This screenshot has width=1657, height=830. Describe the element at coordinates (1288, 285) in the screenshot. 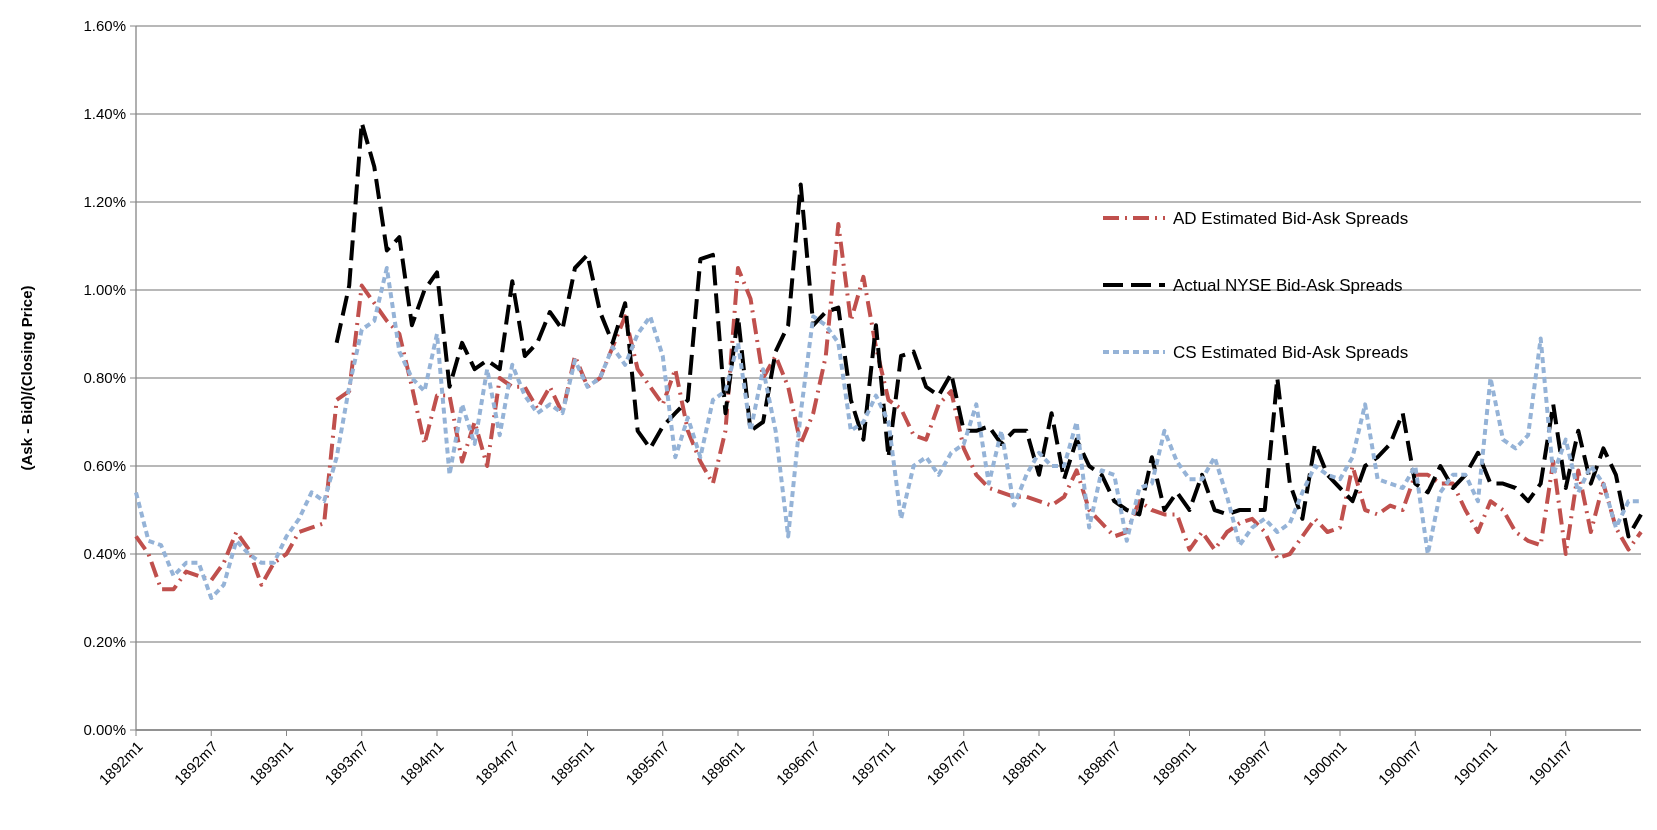

I see `legend-label: Actual NYSE Bid-Ask Spreads` at that location.